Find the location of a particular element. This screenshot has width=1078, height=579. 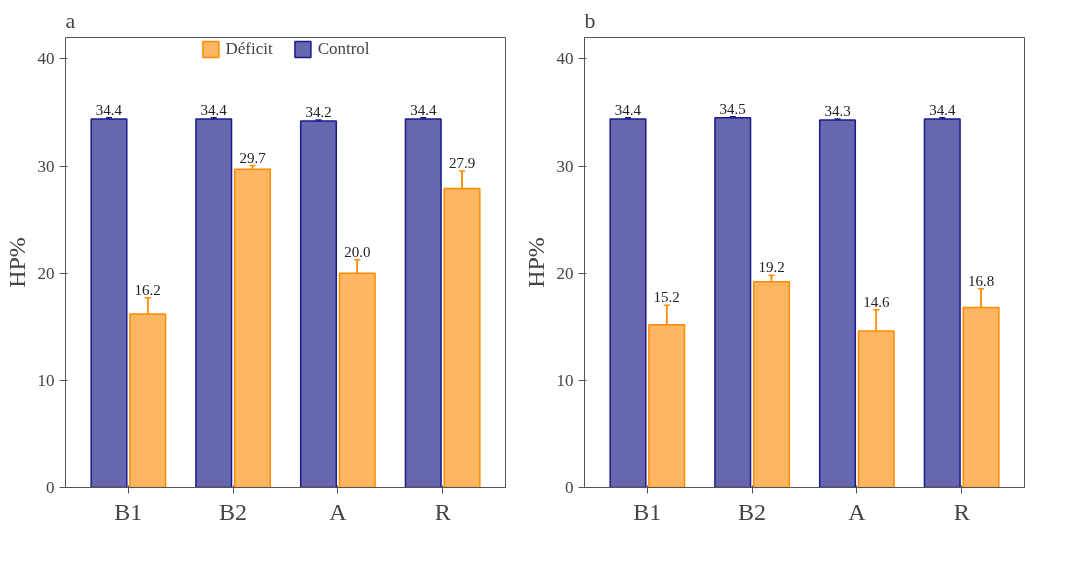

data-label: 34.2 is located at coordinates (318, 112).